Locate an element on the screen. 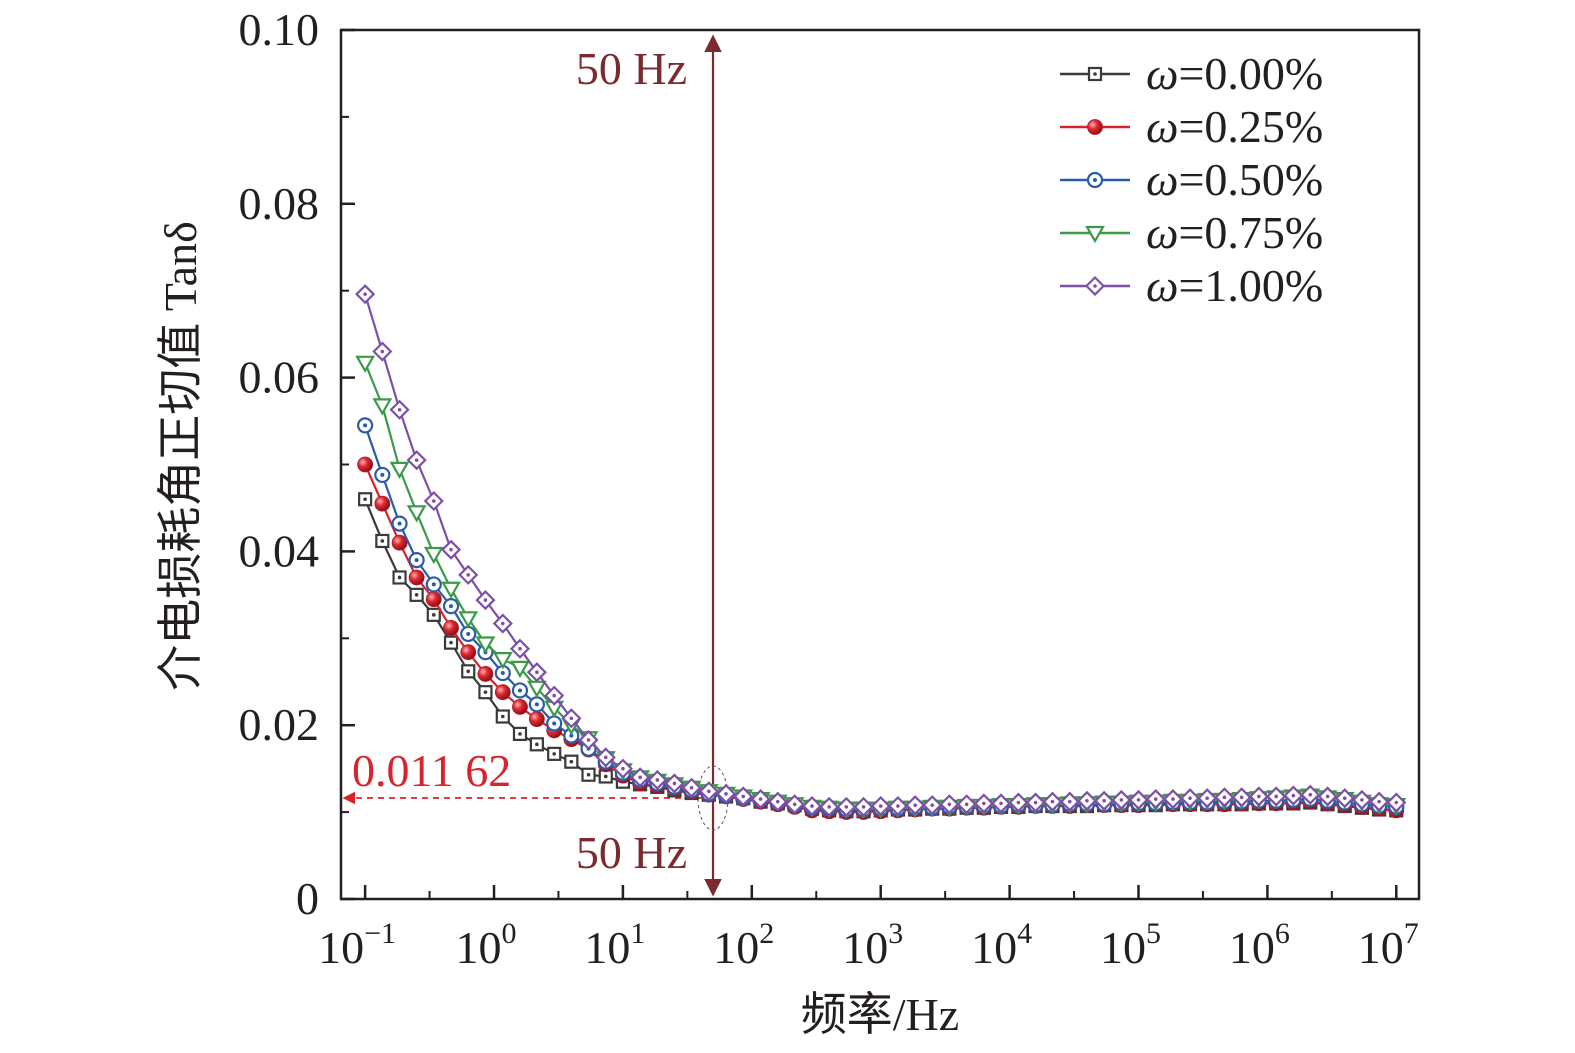  y-tick-label: 0.08 is located at coordinates (279, 203).